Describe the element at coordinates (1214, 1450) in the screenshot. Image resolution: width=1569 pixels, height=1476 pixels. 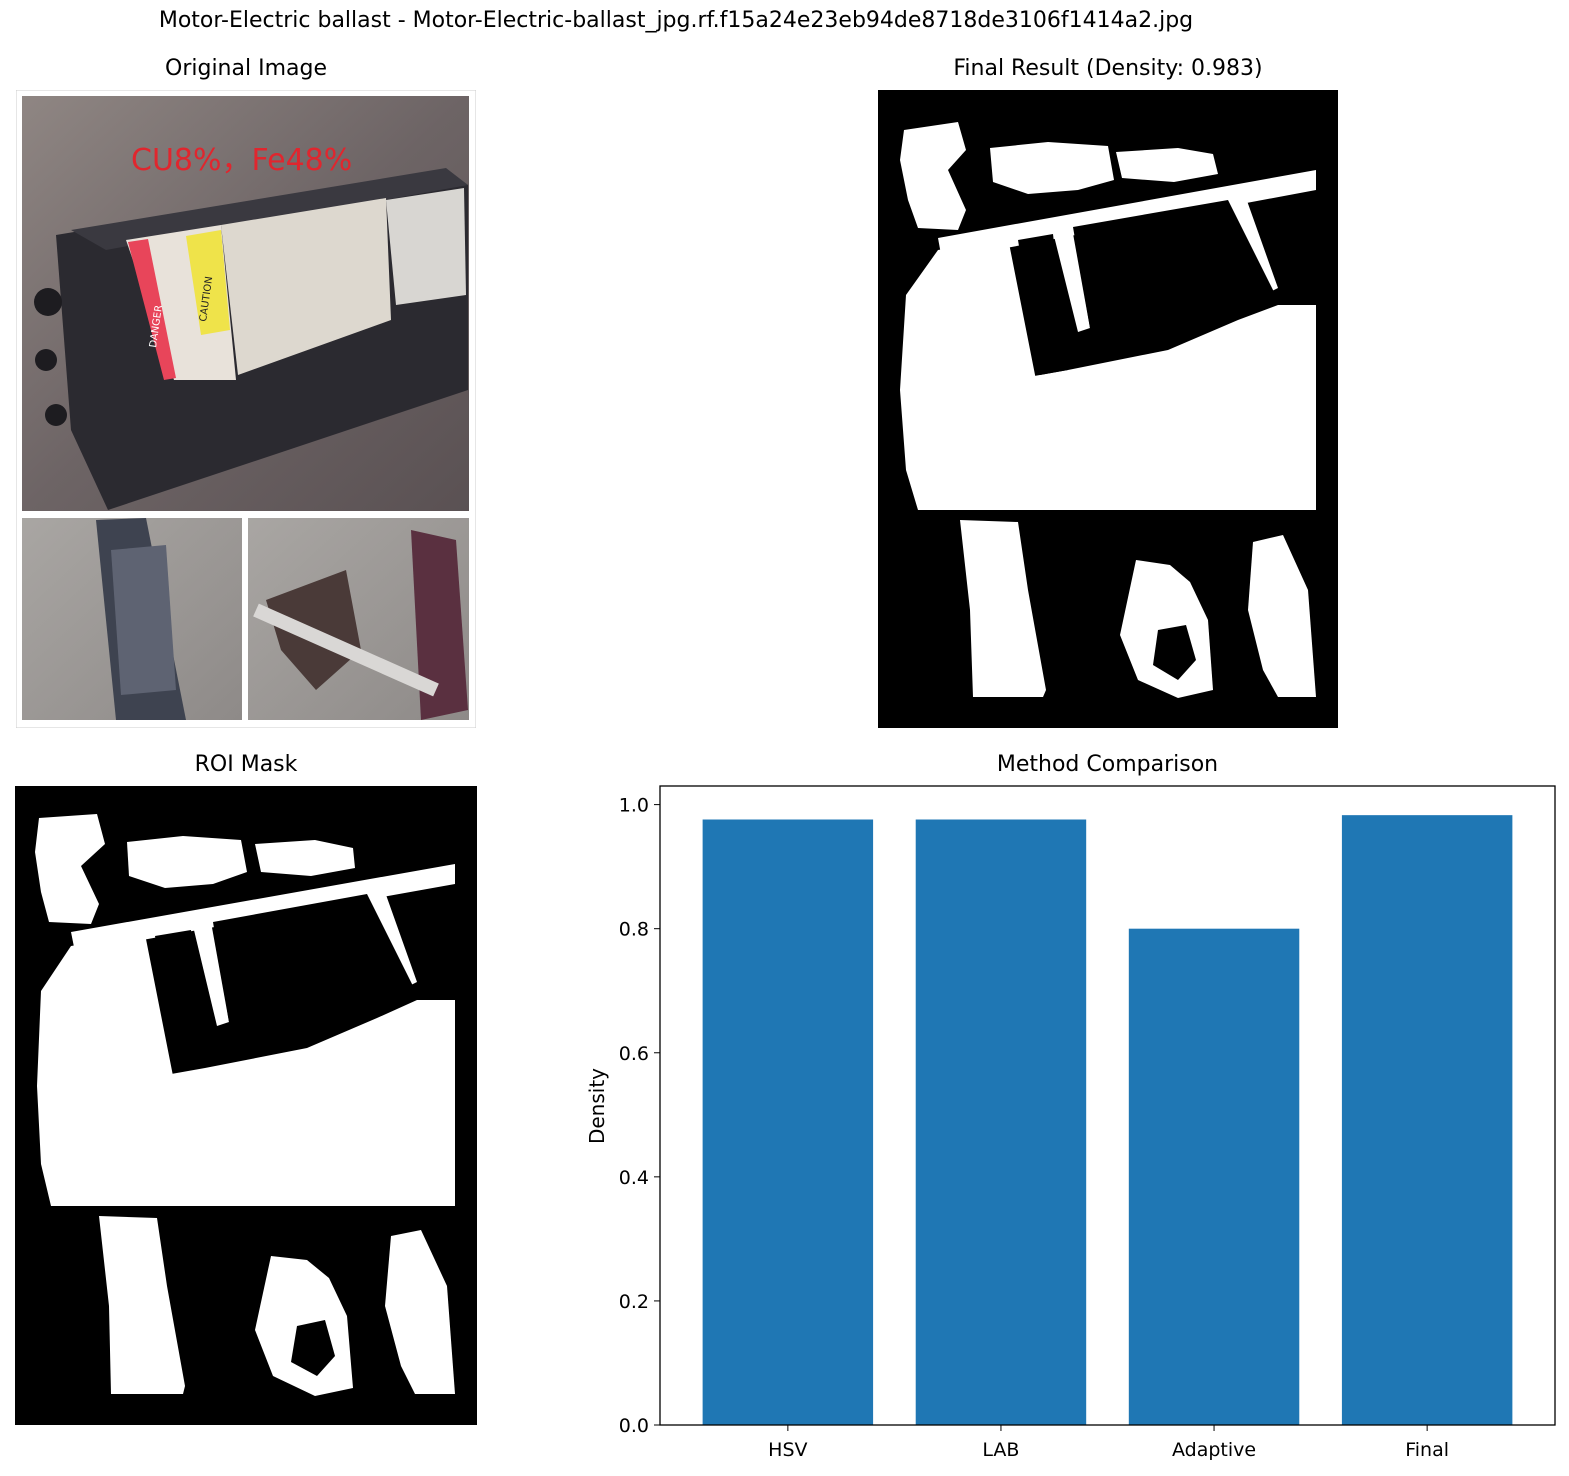
I see `x-tick-label: Adaptive` at that location.